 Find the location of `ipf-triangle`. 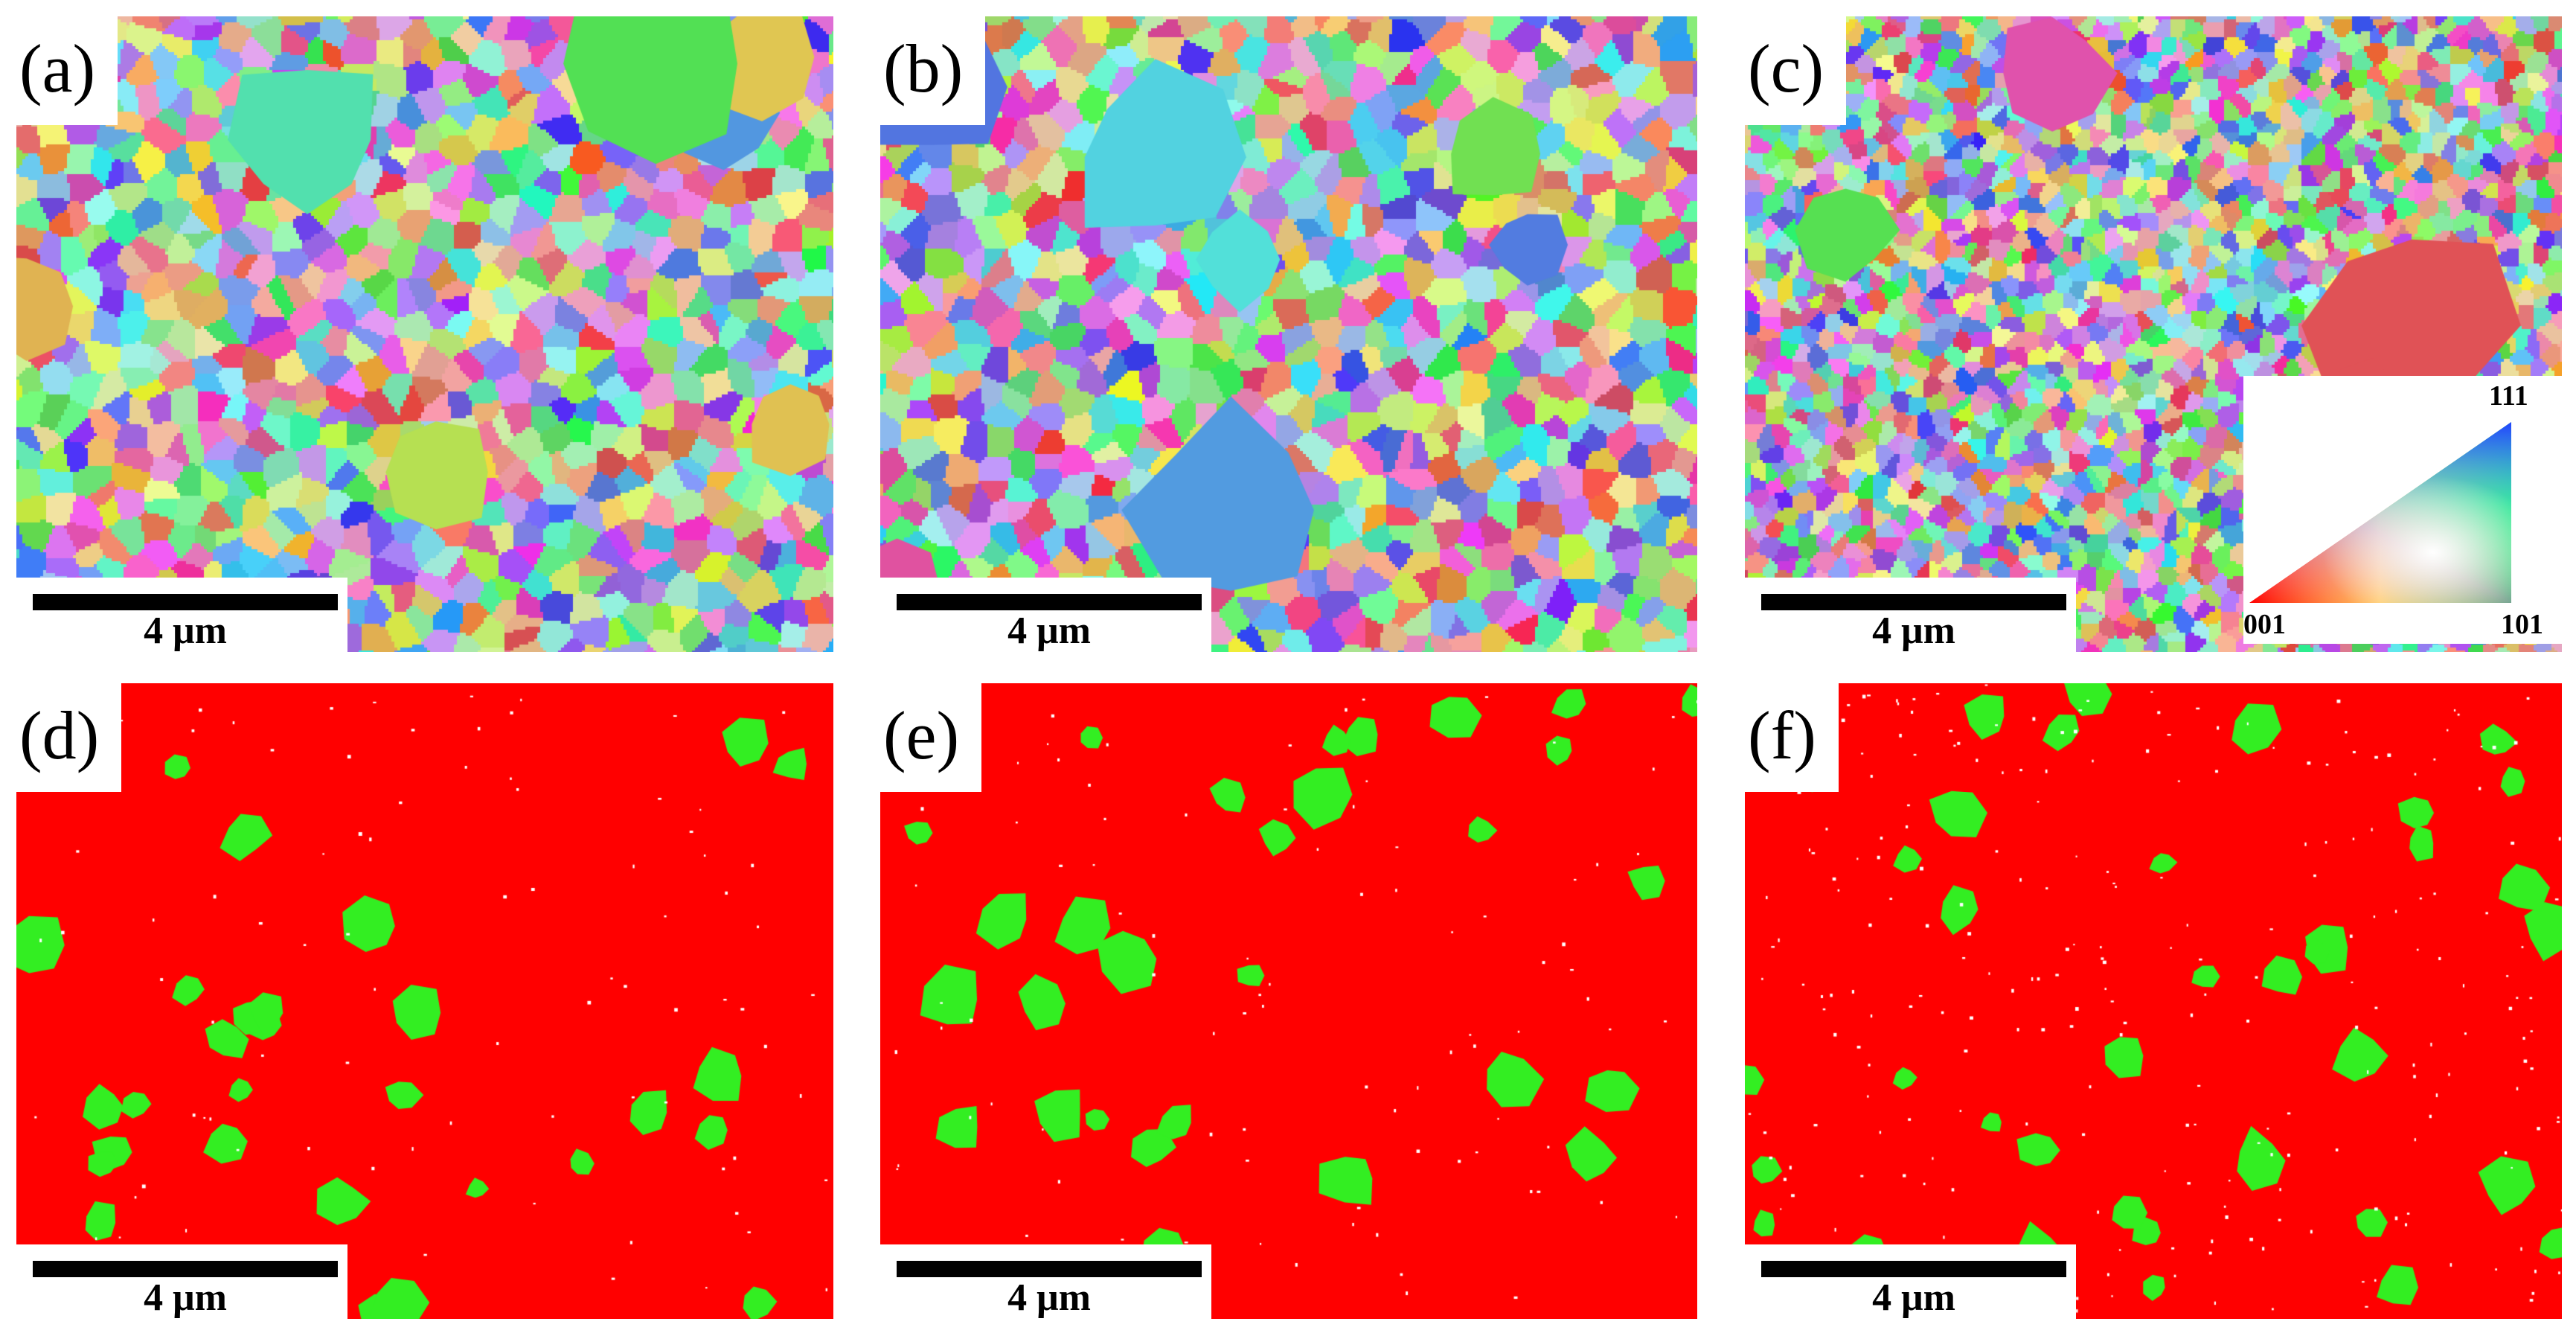

ipf-triangle is located at coordinates (2380, 512).